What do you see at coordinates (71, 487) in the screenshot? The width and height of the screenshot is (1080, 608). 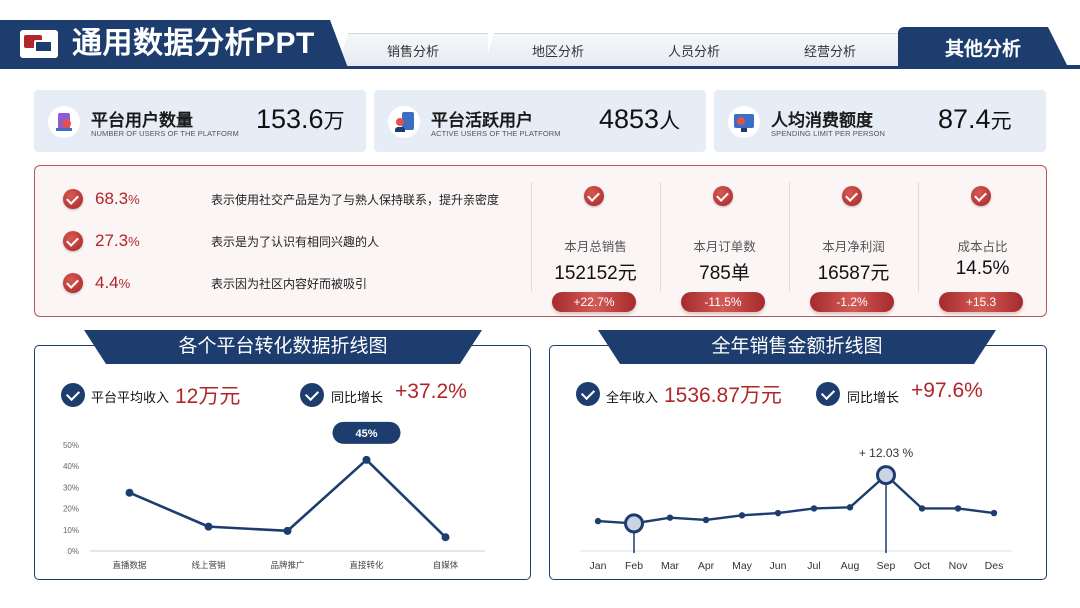 I see `y-tick-label: 30%` at bounding box center [71, 487].